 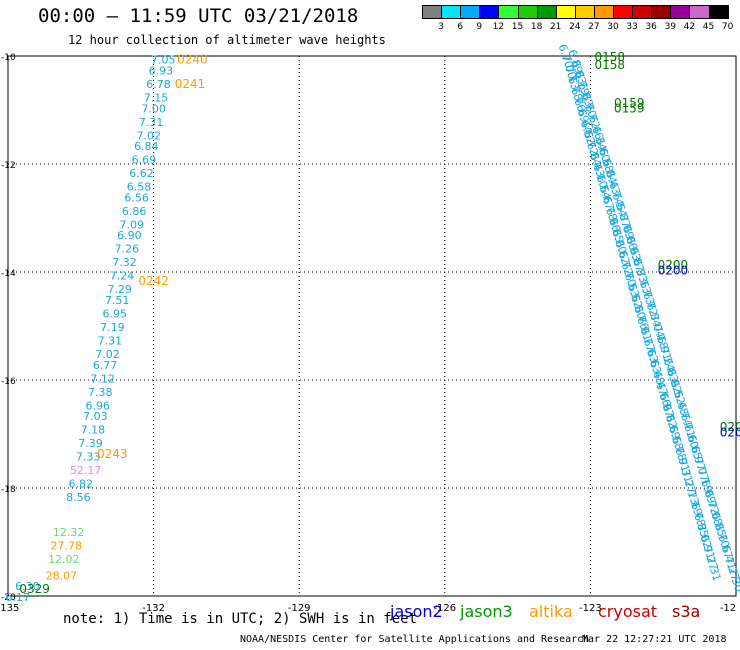 I want to click on time-label: 0241, so click(x=190, y=84).